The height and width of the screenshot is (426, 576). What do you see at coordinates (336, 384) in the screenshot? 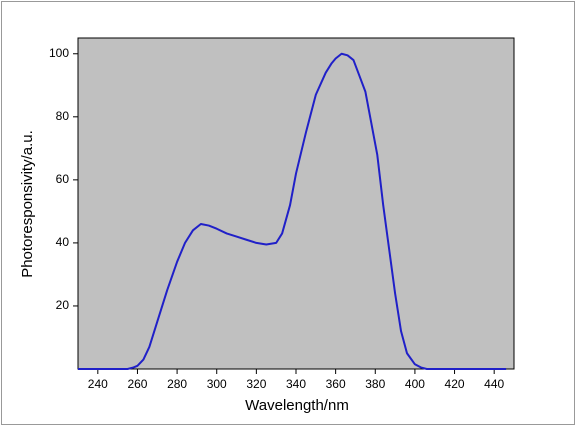
I see `x-tick-label: 360` at bounding box center [336, 384].